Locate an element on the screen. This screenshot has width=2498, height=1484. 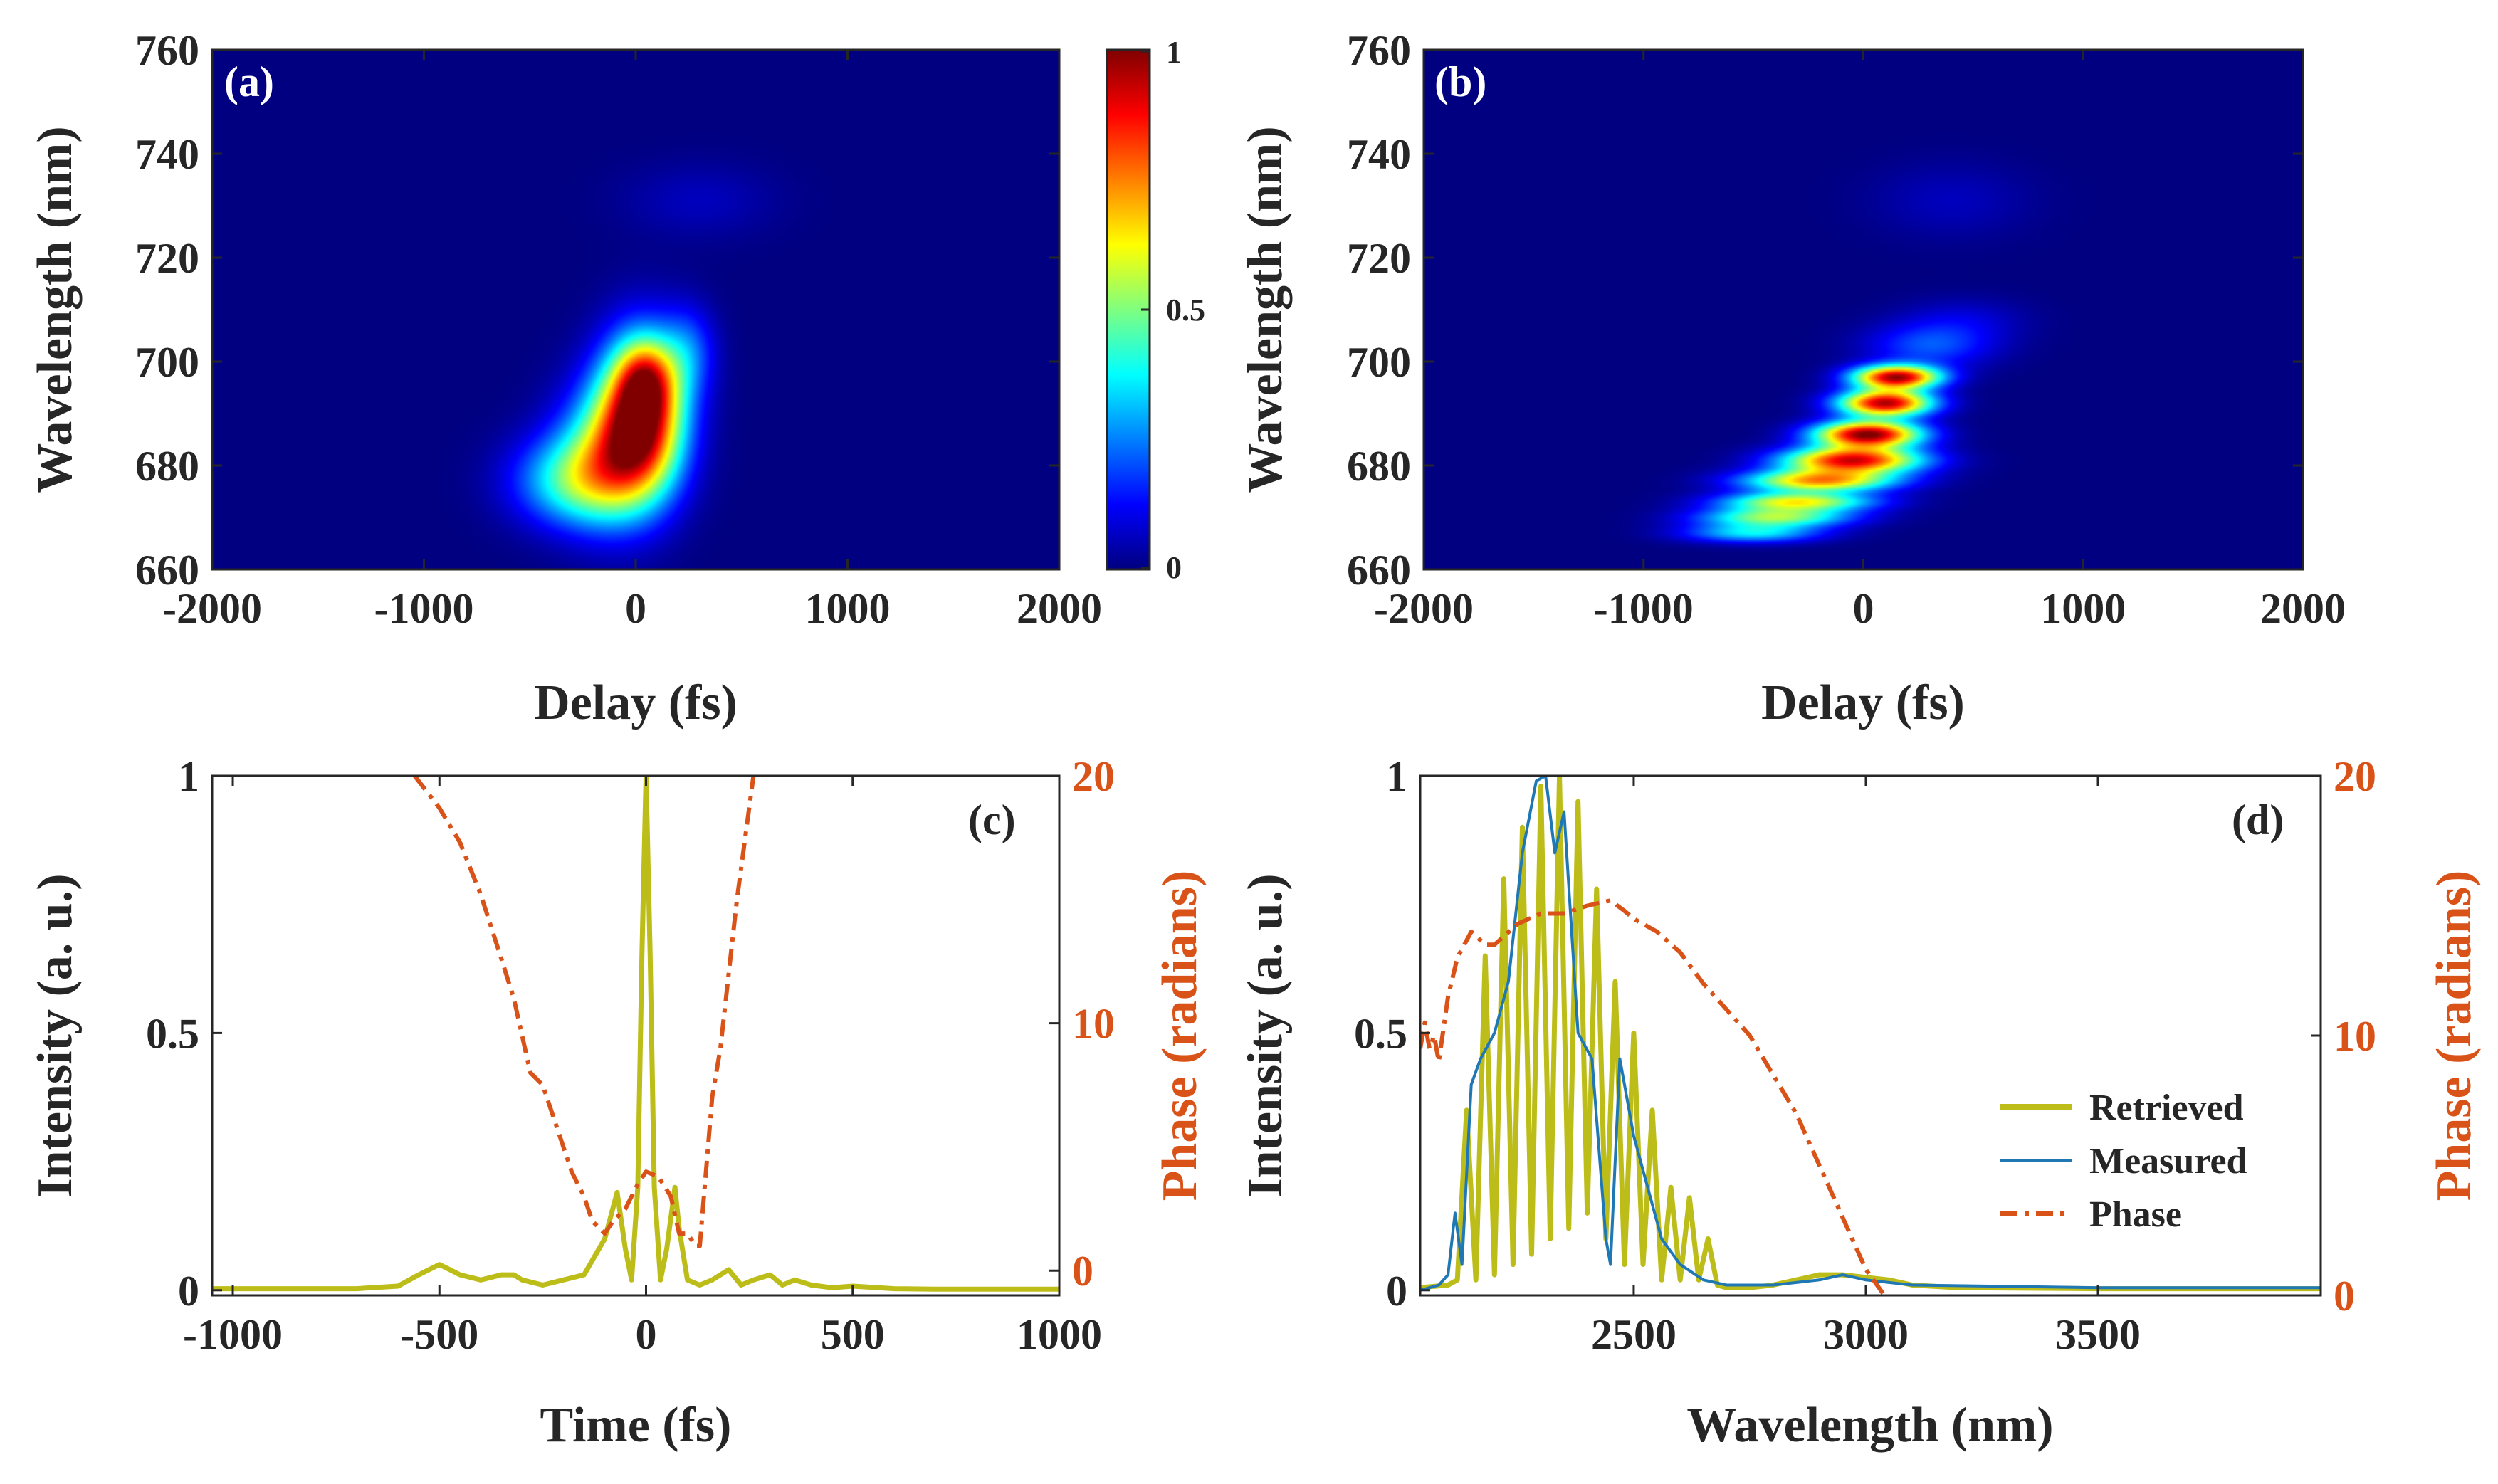
legend-label-measured: Measured is located at coordinates (2168, 1161).